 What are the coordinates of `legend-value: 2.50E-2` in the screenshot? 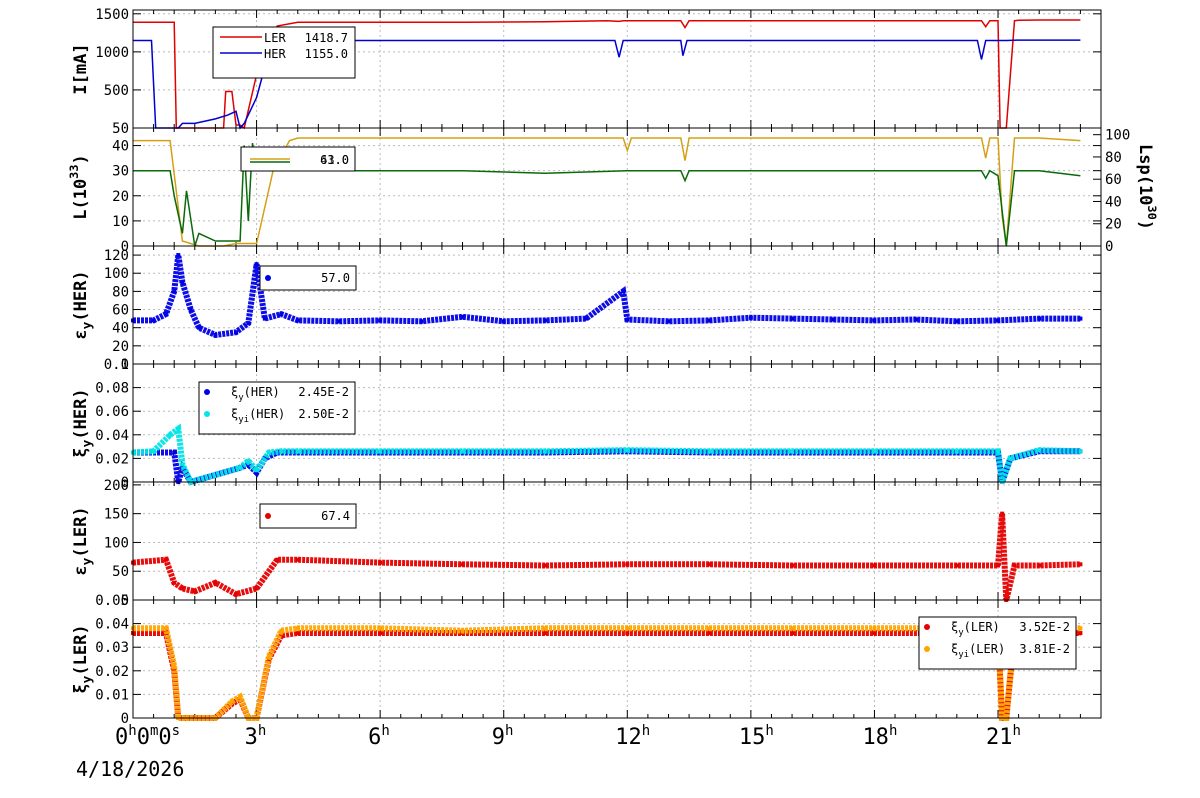 It's located at (323, 414).